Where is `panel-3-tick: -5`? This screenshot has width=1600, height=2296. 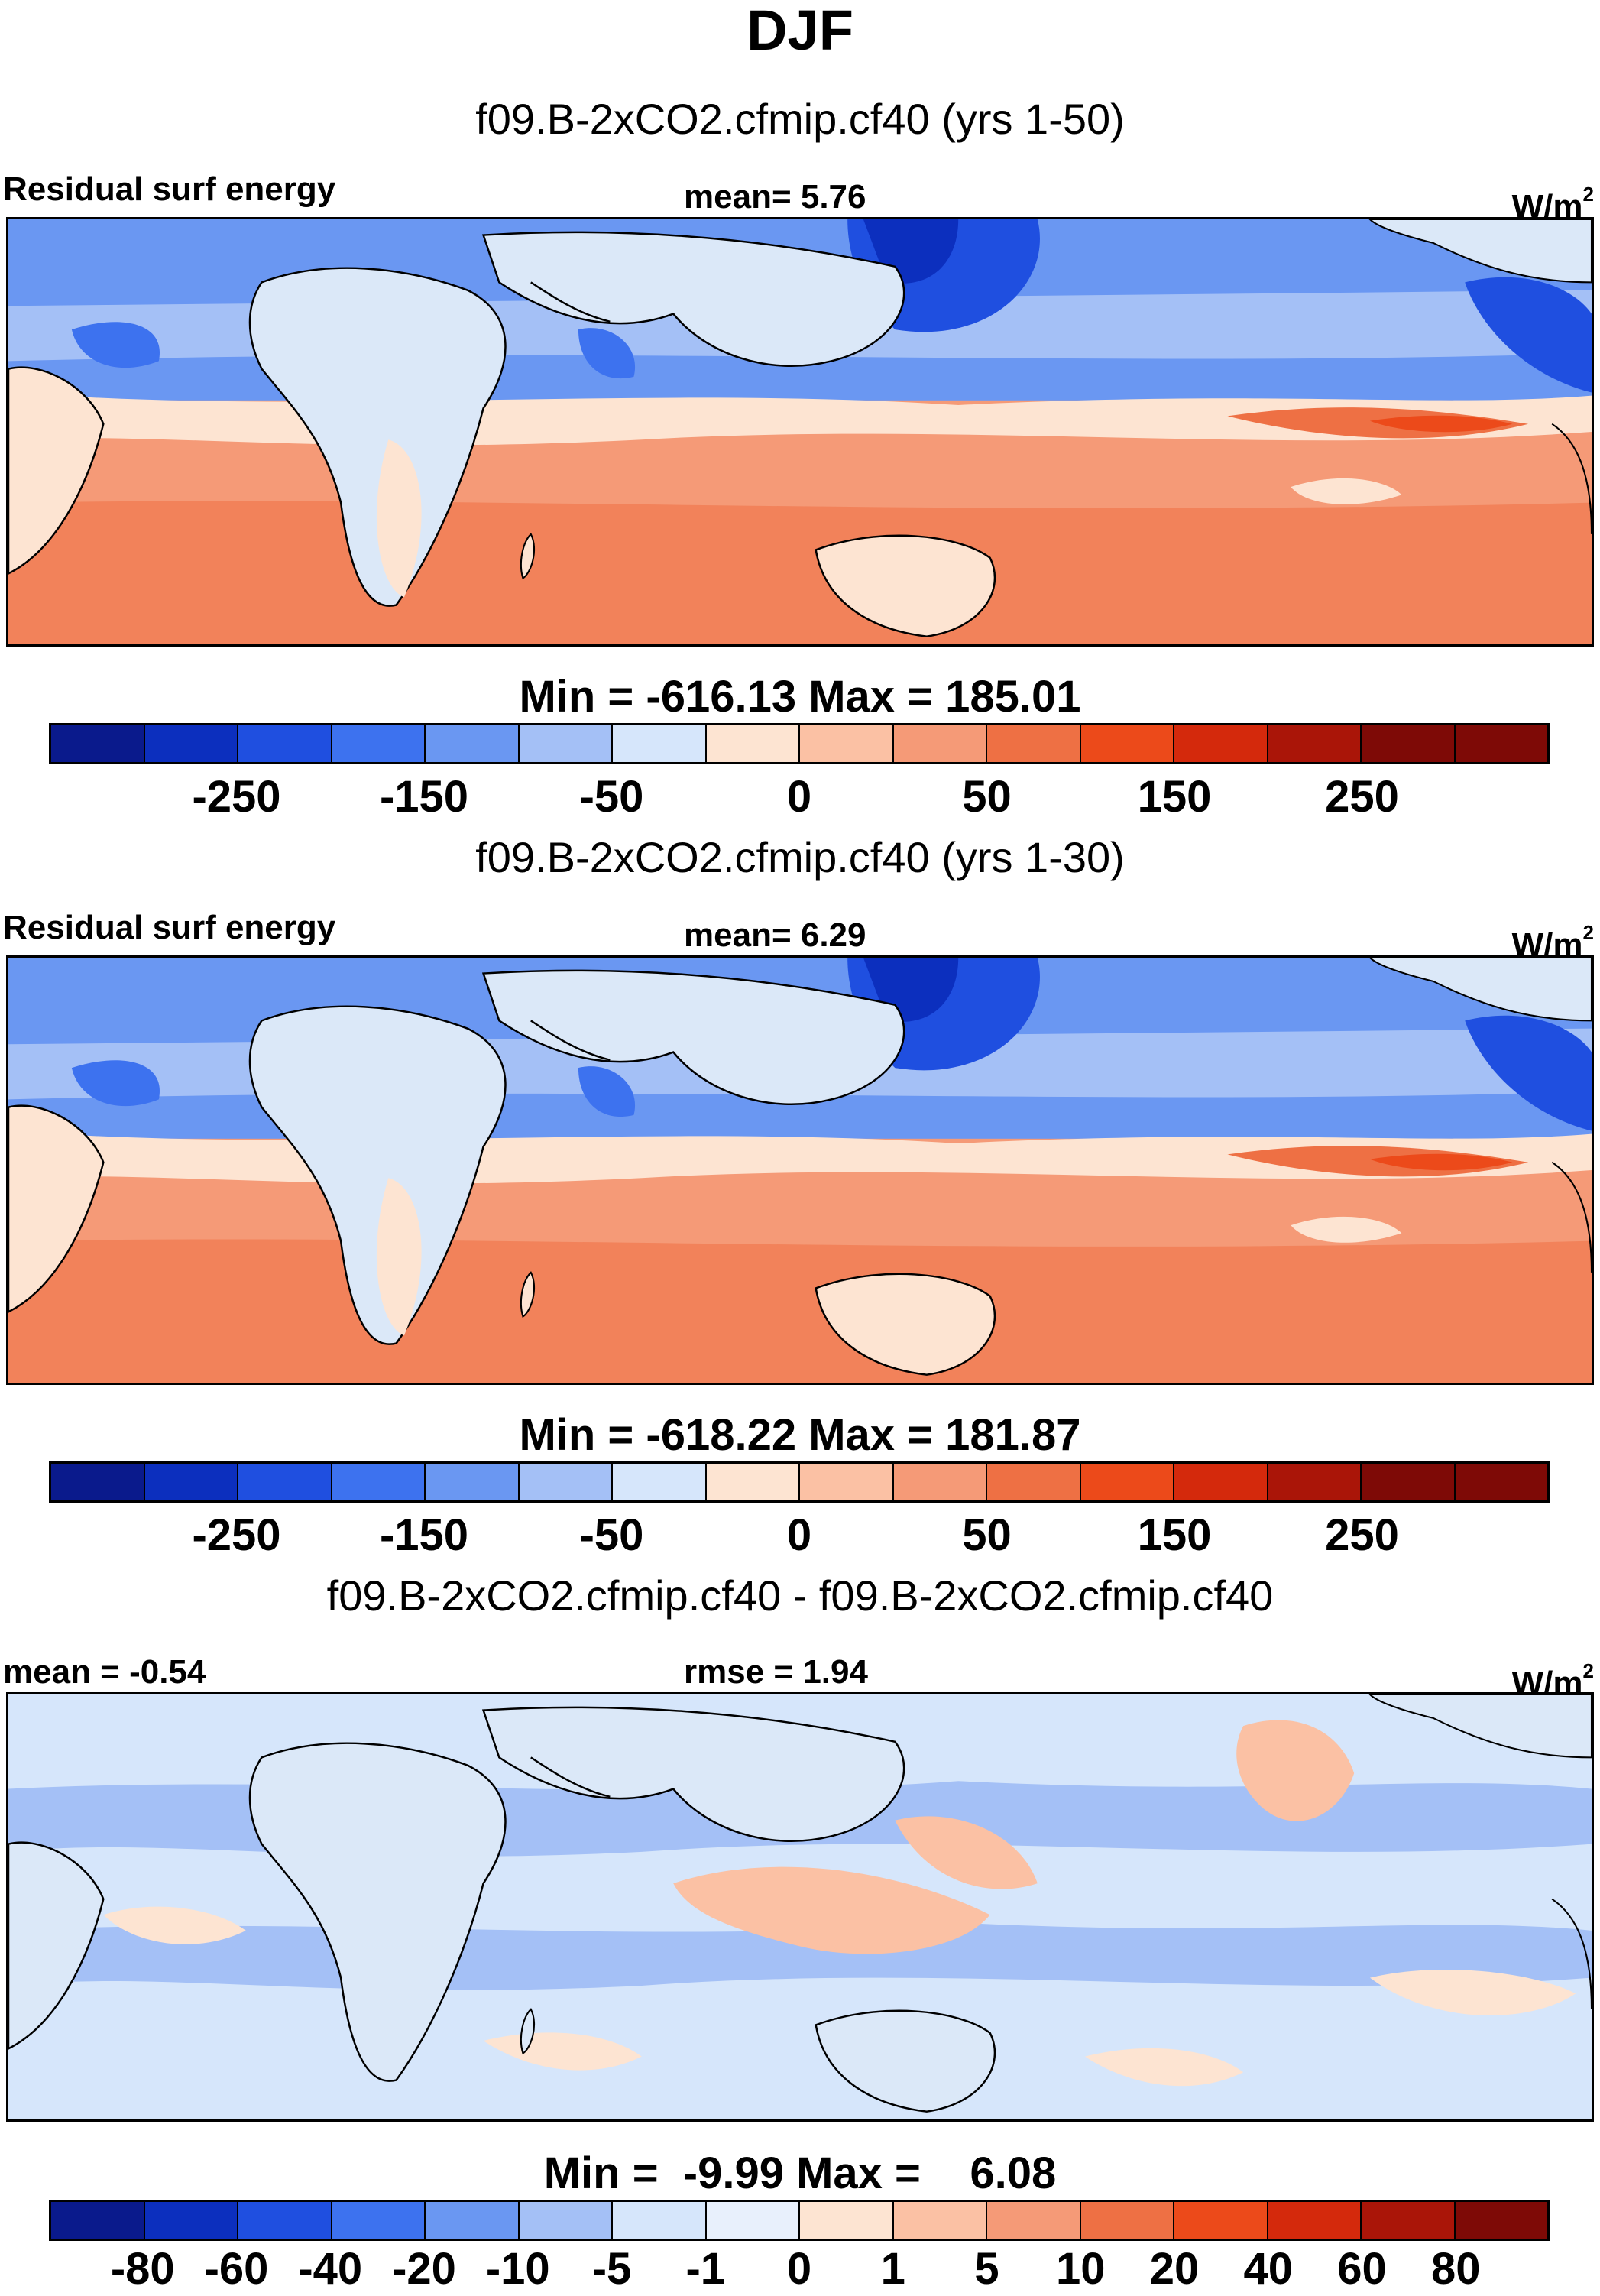
panel-3-tick: -5 is located at coordinates (611, 2269).